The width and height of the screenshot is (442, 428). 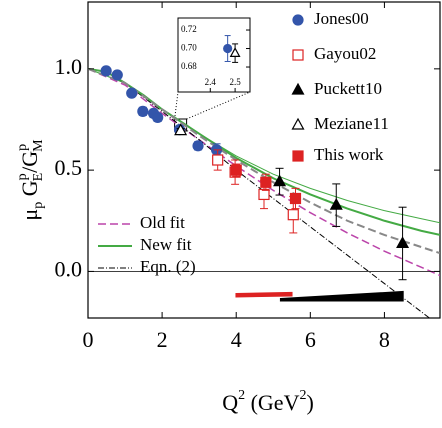 I want to click on legend-label: Jones00, so click(x=341, y=18).